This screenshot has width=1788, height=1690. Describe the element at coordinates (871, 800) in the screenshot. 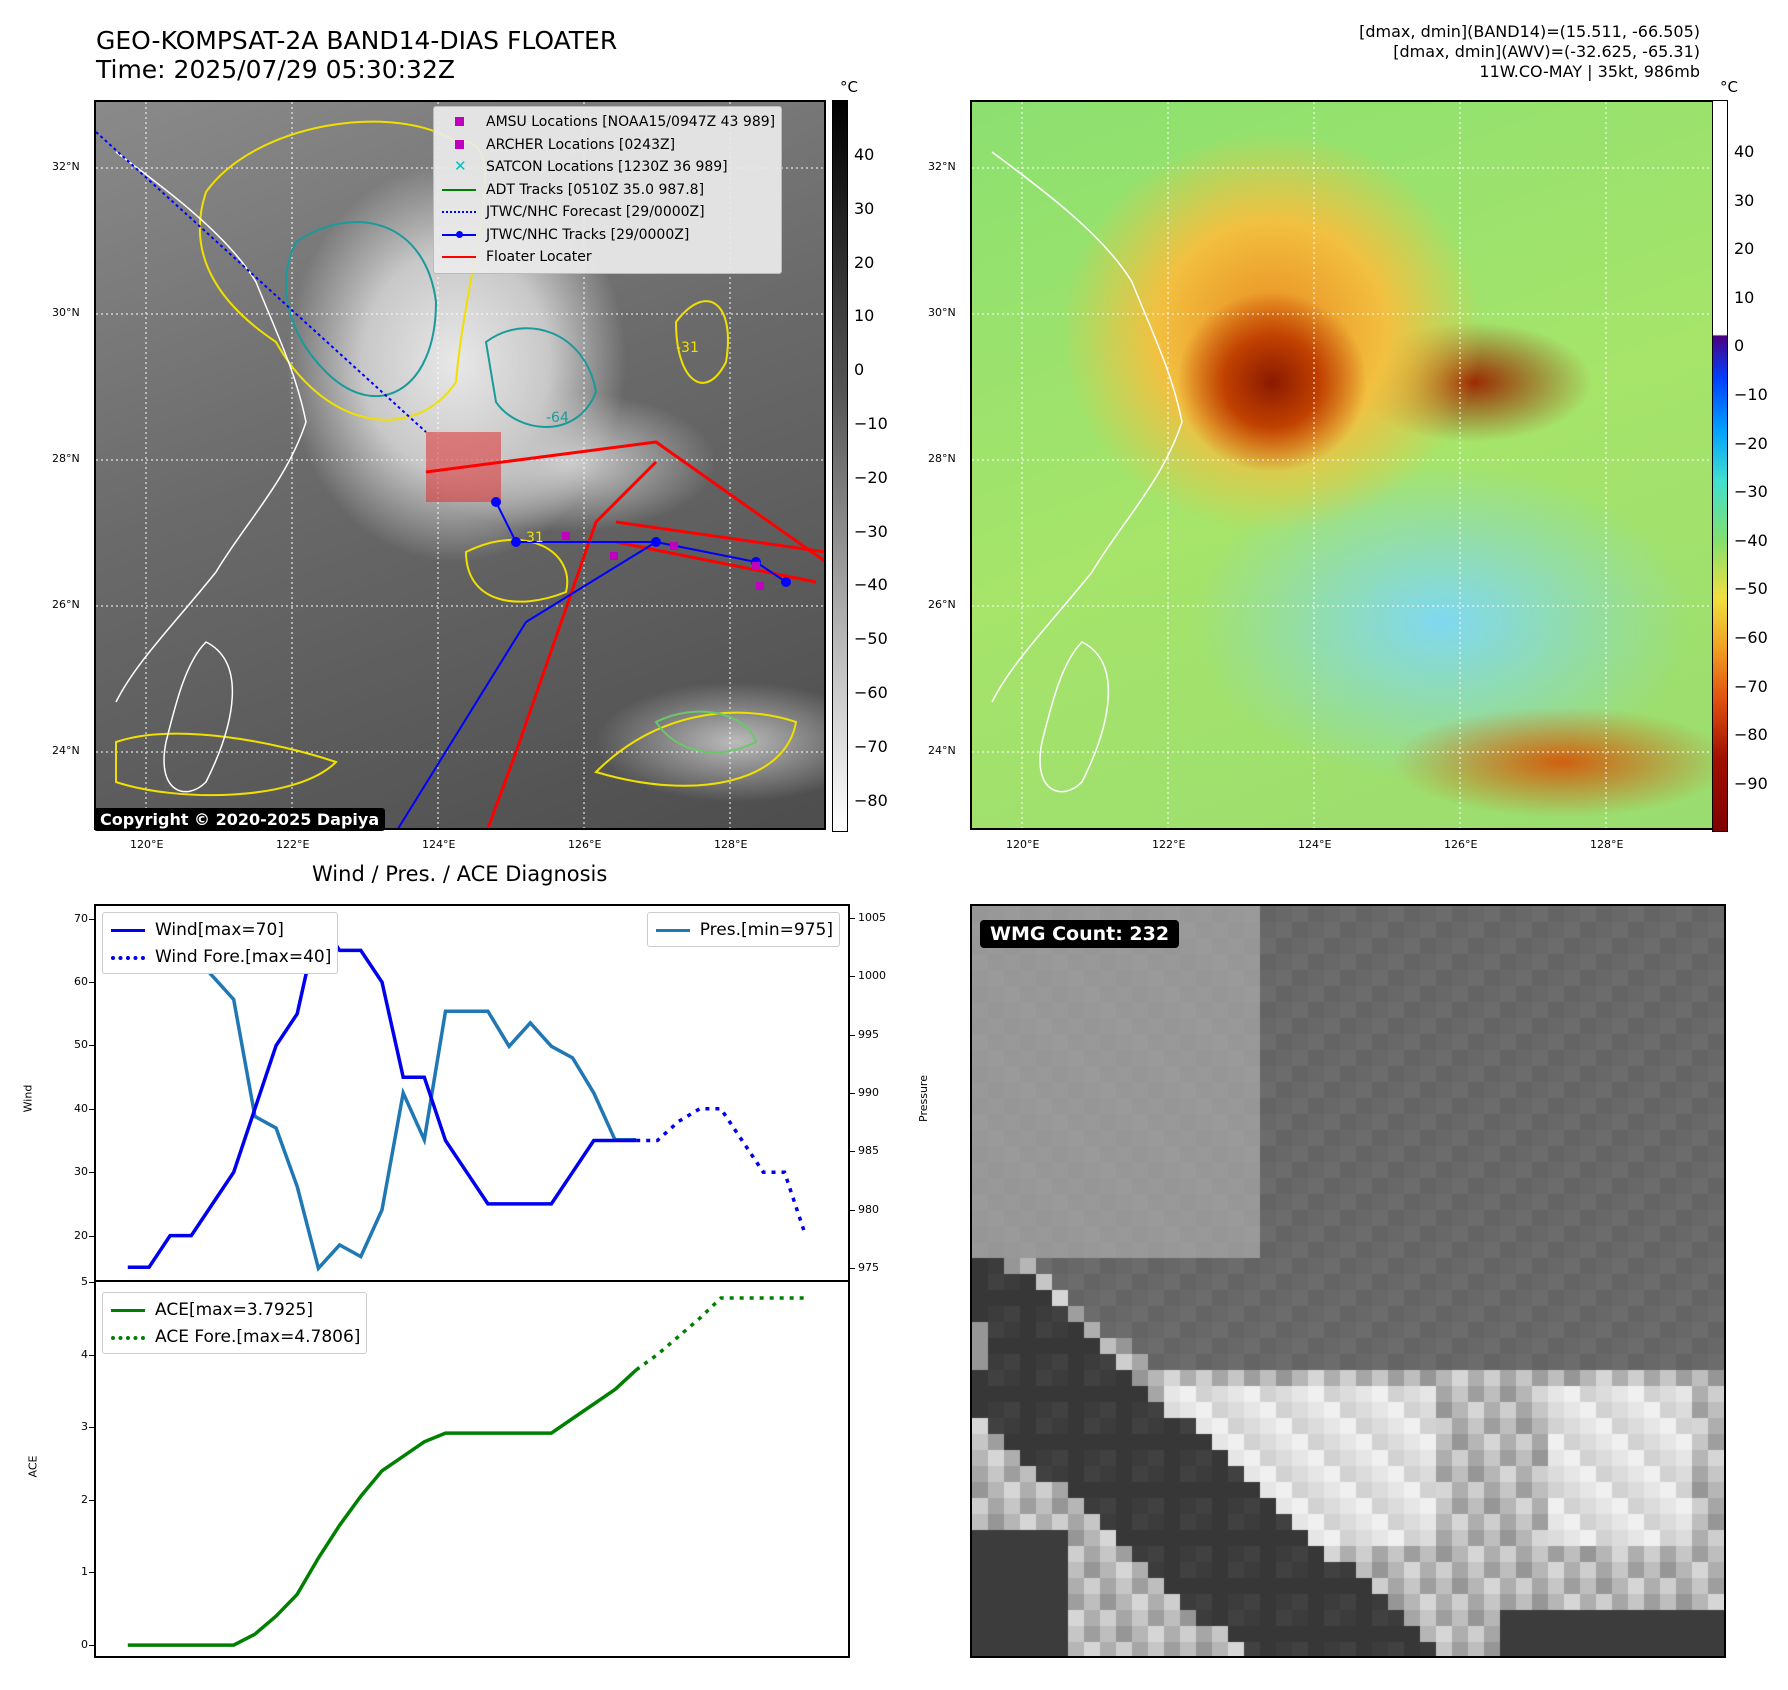

I see `colorbar-tick: −80` at that location.